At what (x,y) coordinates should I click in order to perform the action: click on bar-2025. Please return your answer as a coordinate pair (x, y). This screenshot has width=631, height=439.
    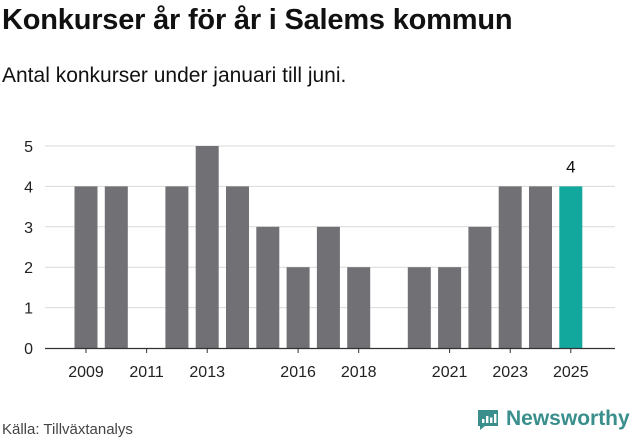
    Looking at the image, I should click on (571, 267).